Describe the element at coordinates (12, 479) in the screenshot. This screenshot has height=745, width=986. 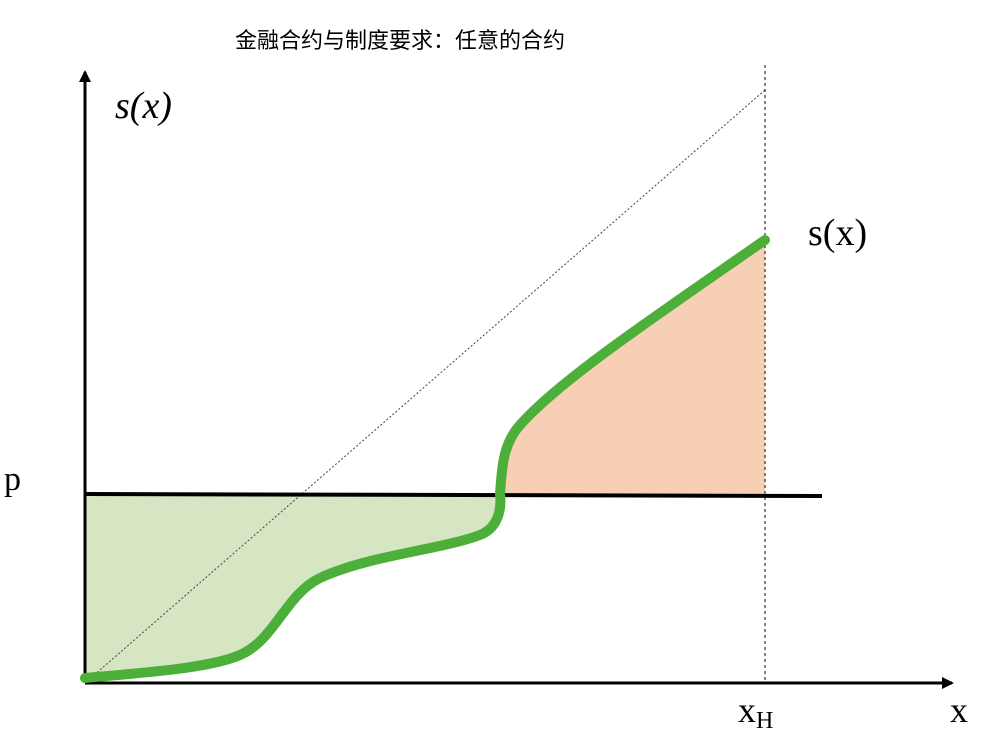
I see `price-label: p` at that location.